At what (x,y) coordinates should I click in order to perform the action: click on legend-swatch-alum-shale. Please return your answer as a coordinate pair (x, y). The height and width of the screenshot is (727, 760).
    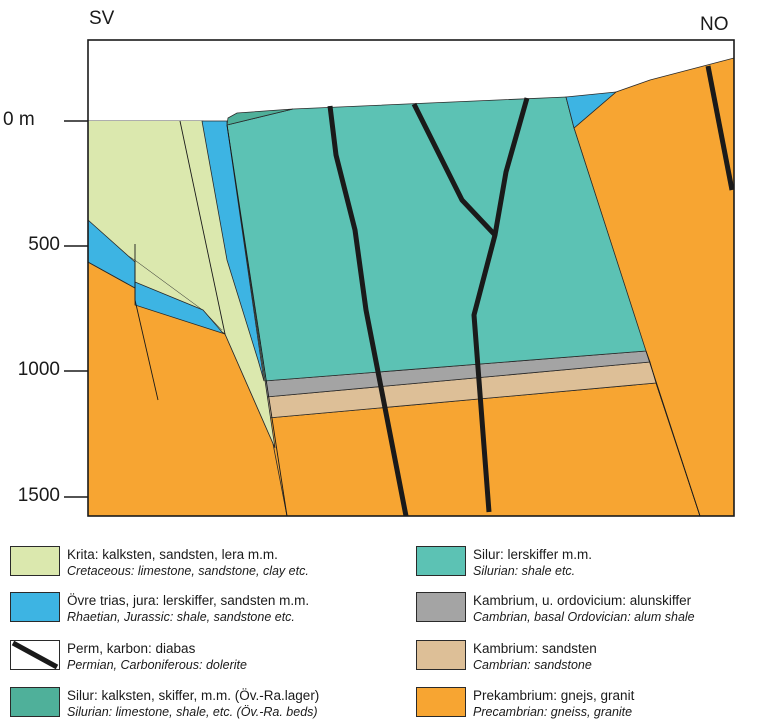
    Looking at the image, I should click on (441, 607).